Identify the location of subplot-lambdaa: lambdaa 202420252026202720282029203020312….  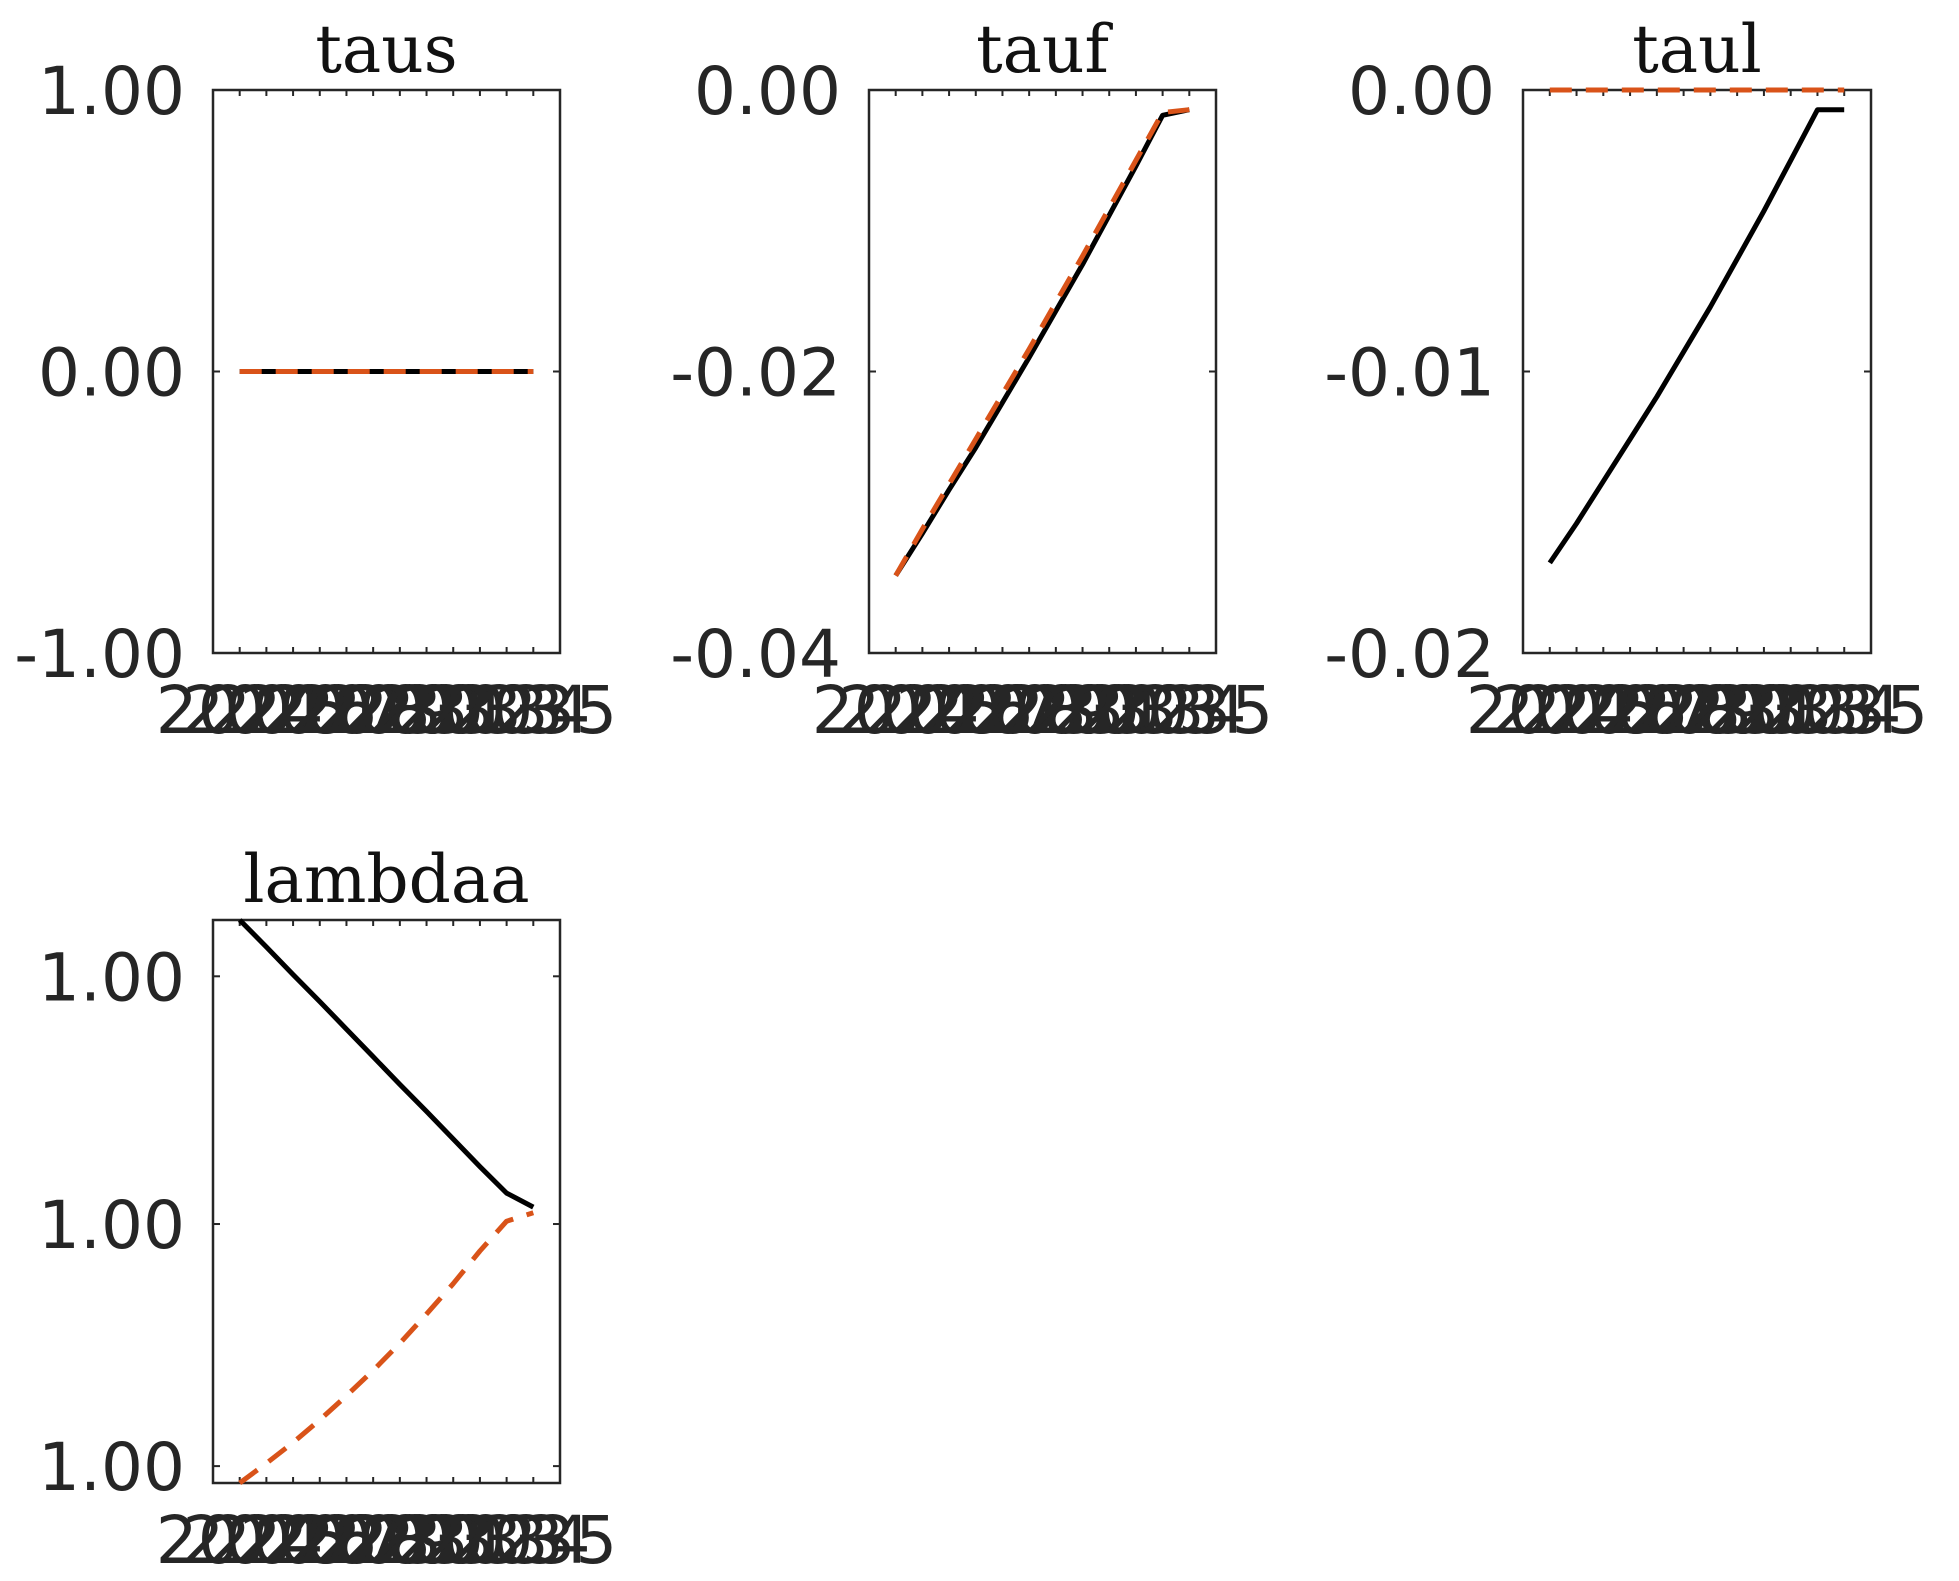
(327, 1210).